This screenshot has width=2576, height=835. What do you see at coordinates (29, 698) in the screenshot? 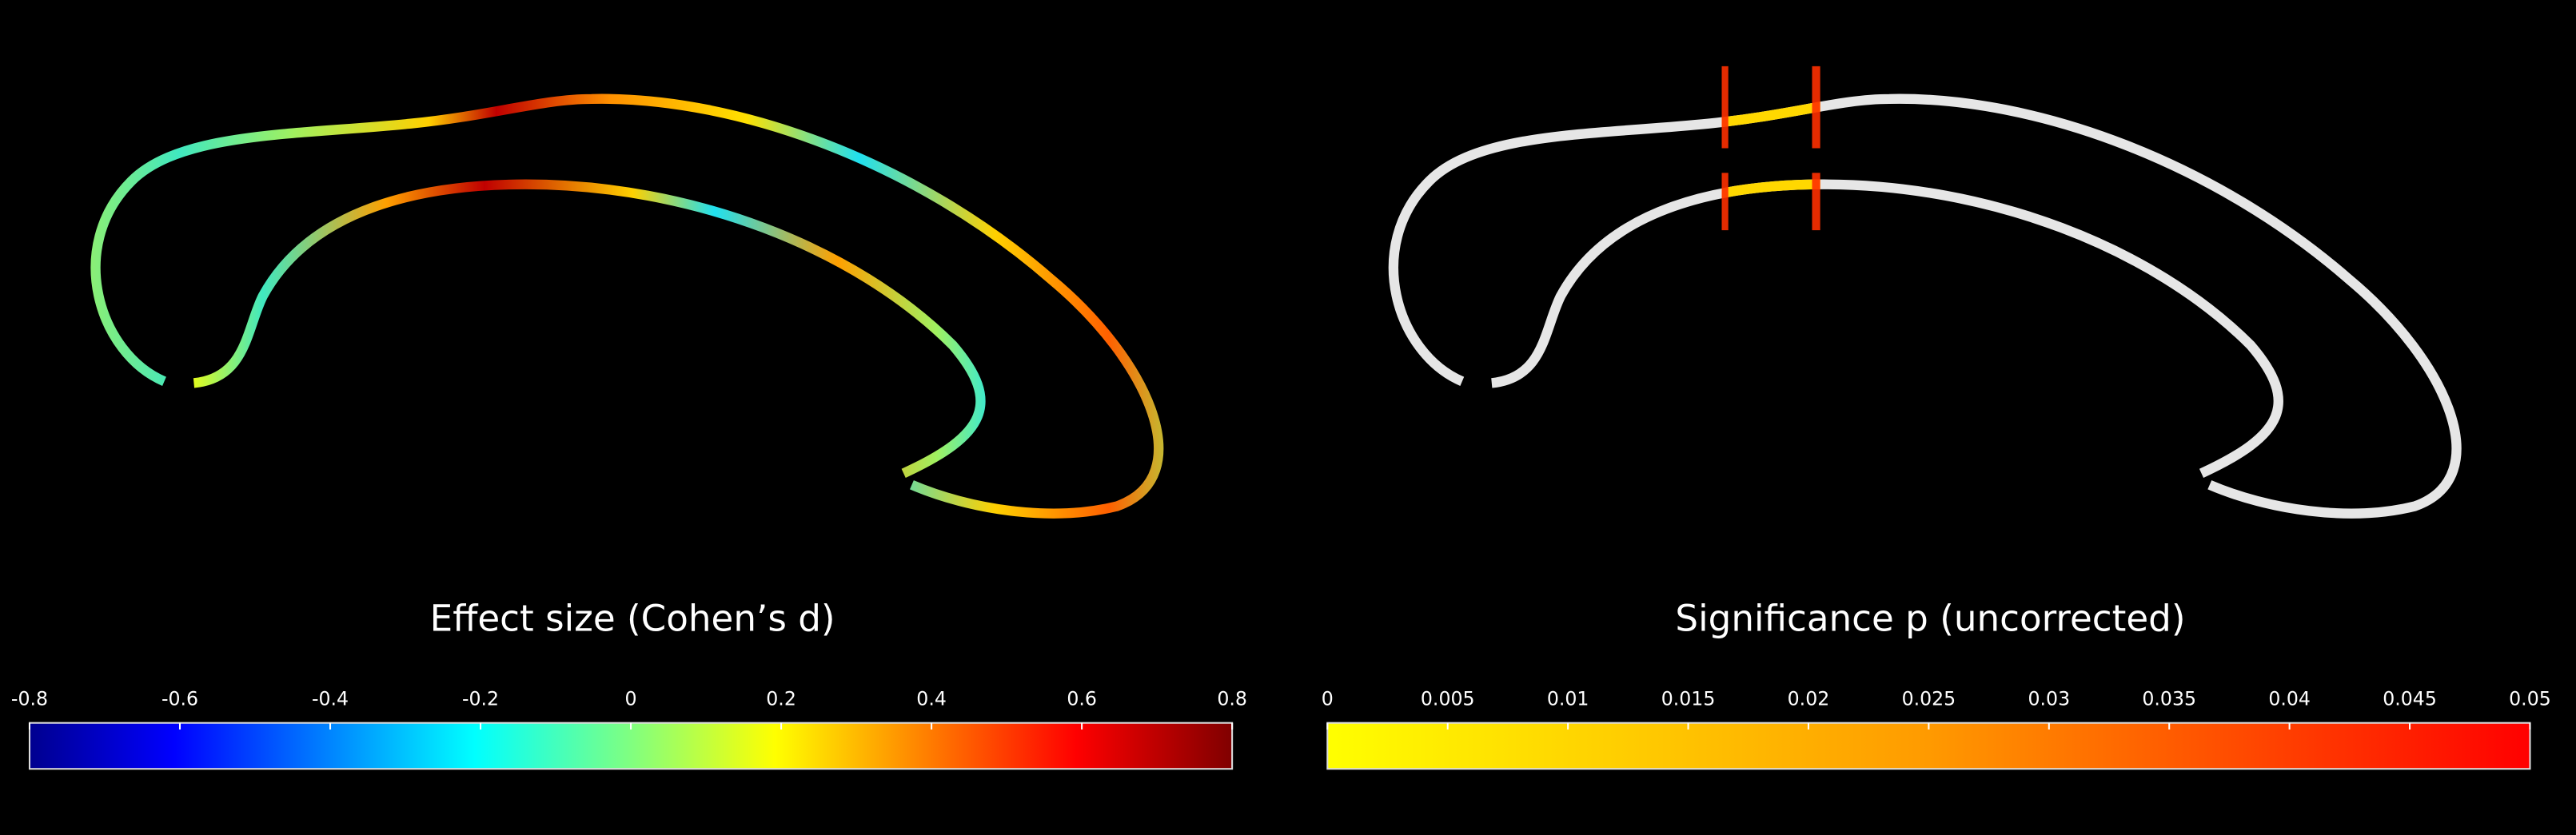
I see `tick-label: -0.8` at bounding box center [29, 698].